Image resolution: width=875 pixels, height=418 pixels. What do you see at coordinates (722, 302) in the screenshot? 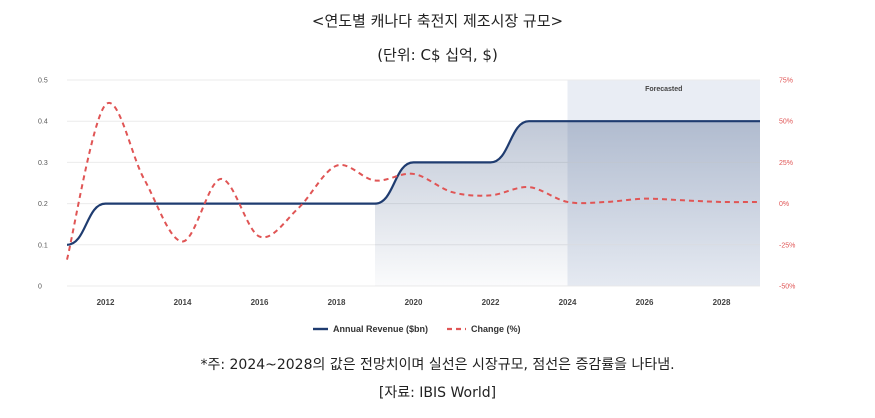
I see `x-tick-label: 2028` at bounding box center [722, 302].